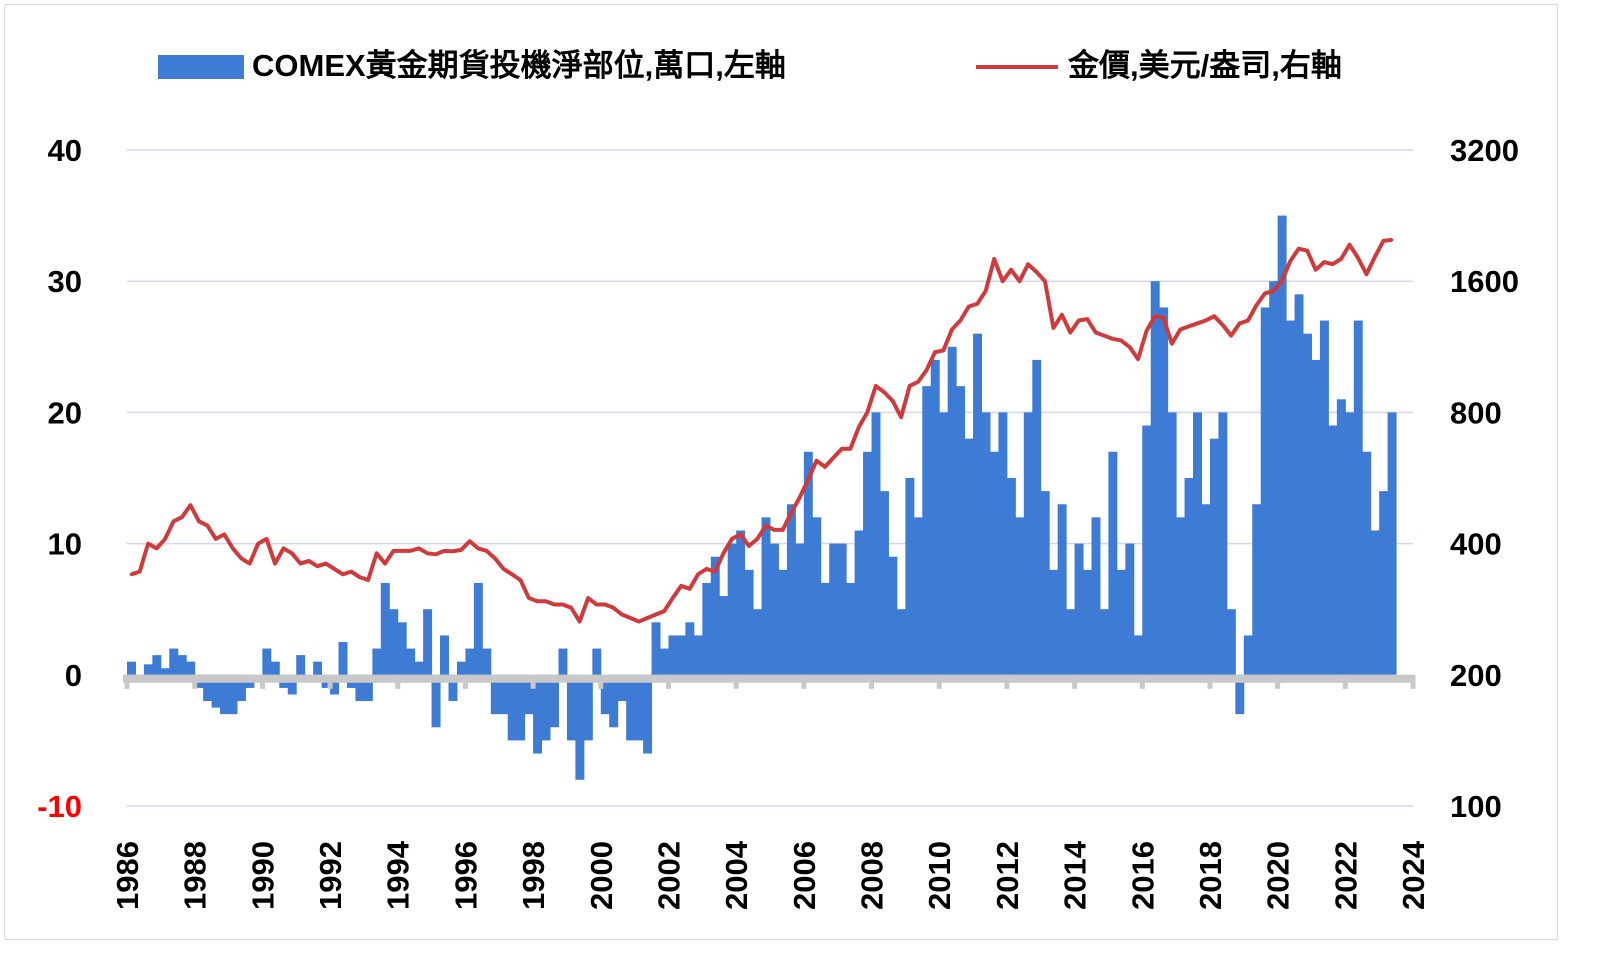  Describe the element at coordinates (1278, 875) in the screenshot. I see `x-tick-label: 2020` at that location.